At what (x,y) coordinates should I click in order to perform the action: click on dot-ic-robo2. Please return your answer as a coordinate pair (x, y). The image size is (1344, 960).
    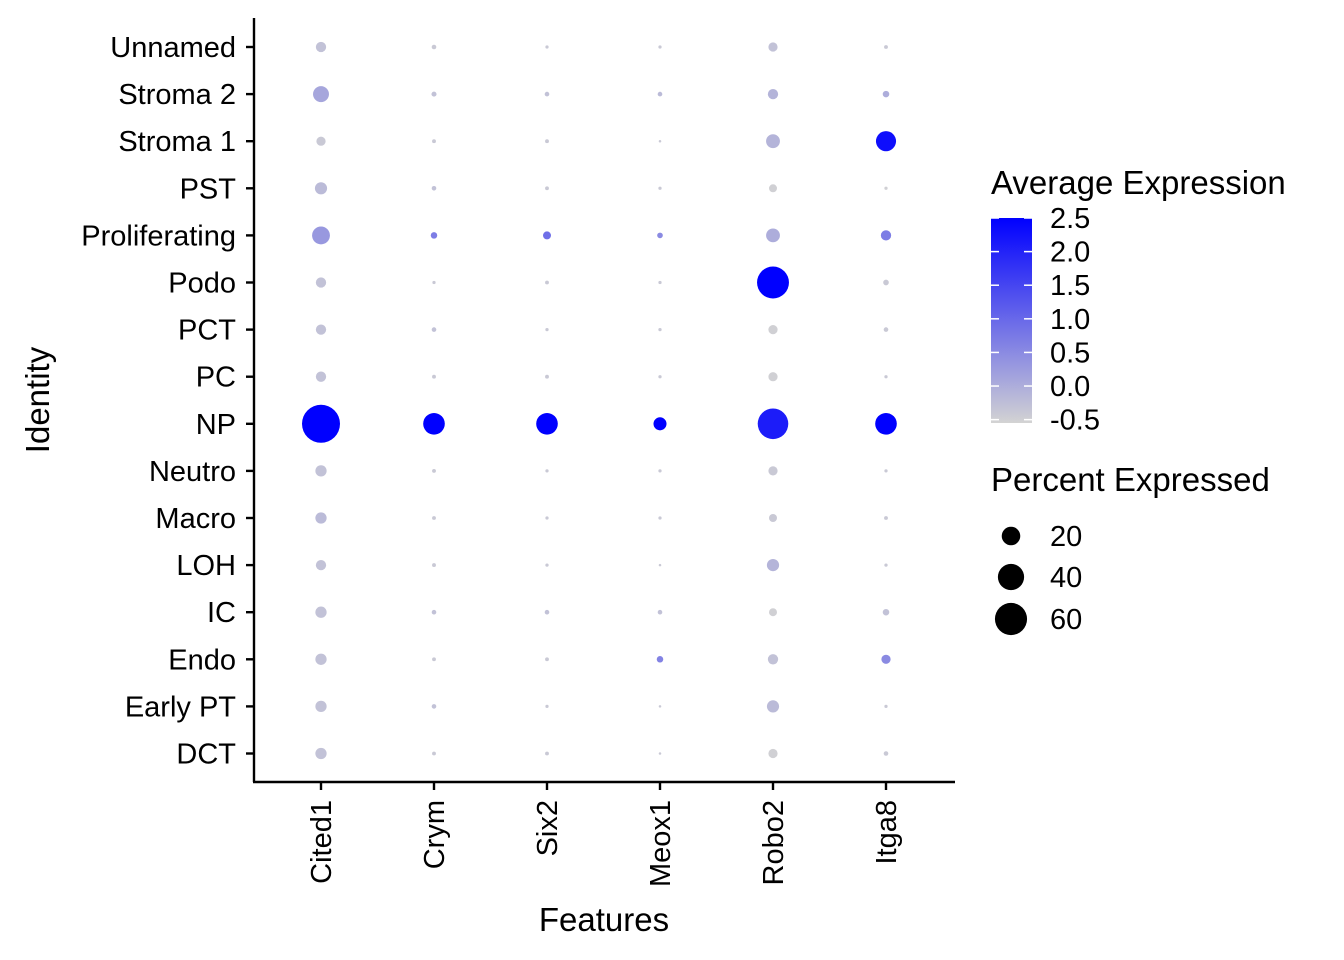
    Looking at the image, I should click on (773, 612).